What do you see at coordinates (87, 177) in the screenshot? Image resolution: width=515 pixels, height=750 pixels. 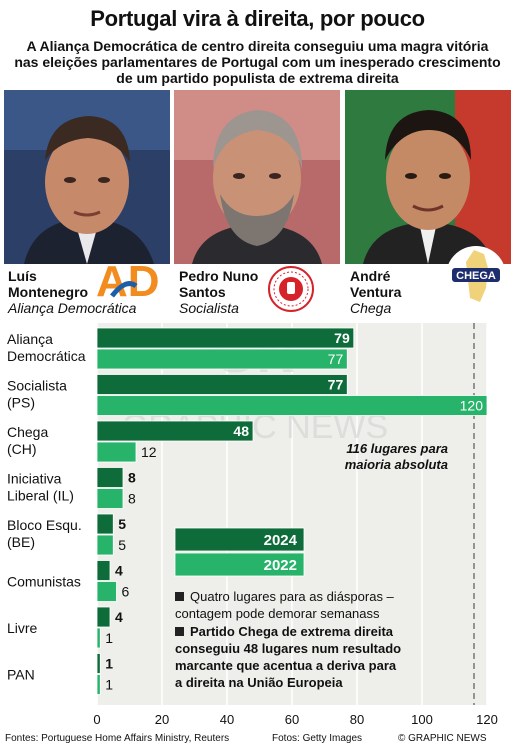 I see `photo-montenegro` at bounding box center [87, 177].